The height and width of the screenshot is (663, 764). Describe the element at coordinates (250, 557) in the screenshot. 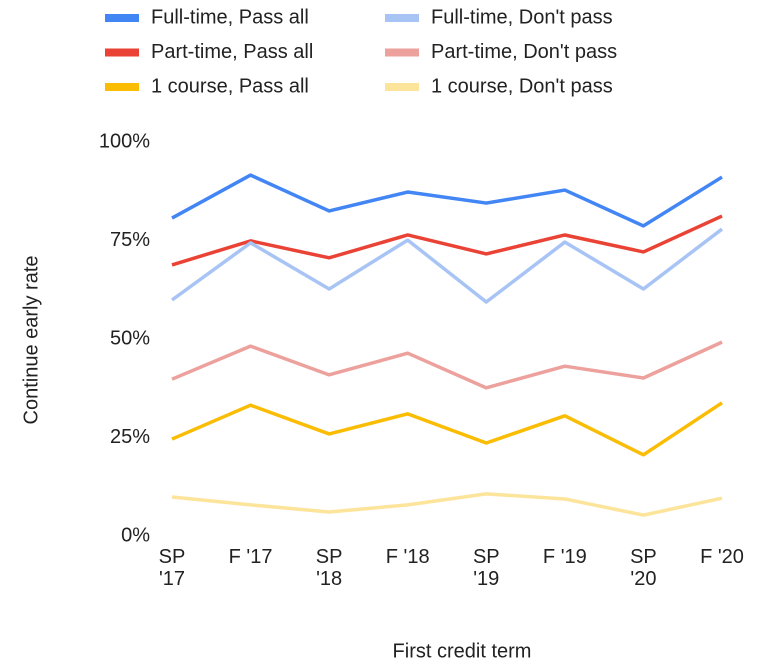

I see `x-tick-label: F '17` at that location.